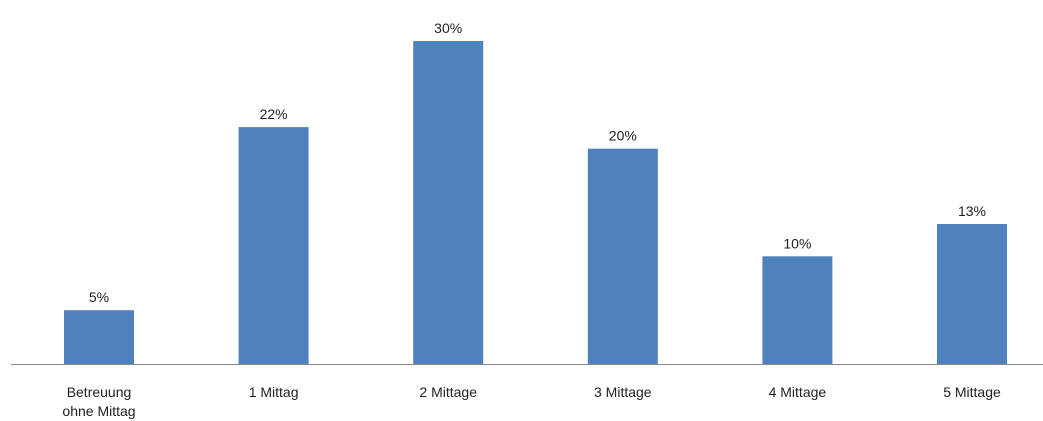  I want to click on bar-value-label: 22%, so click(274, 114).